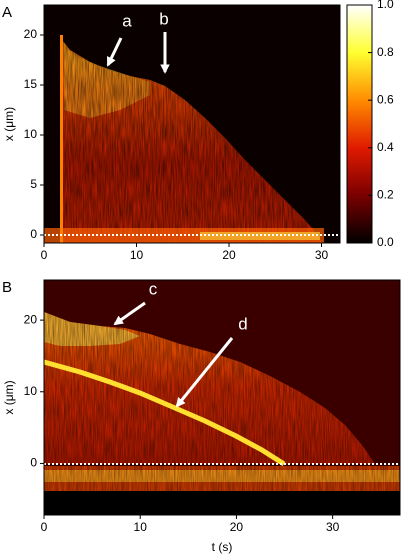 Image resolution: width=405 pixels, height=558 pixels. What do you see at coordinates (33, 184) in the screenshot?
I see `y-tick-label: 5` at bounding box center [33, 184].